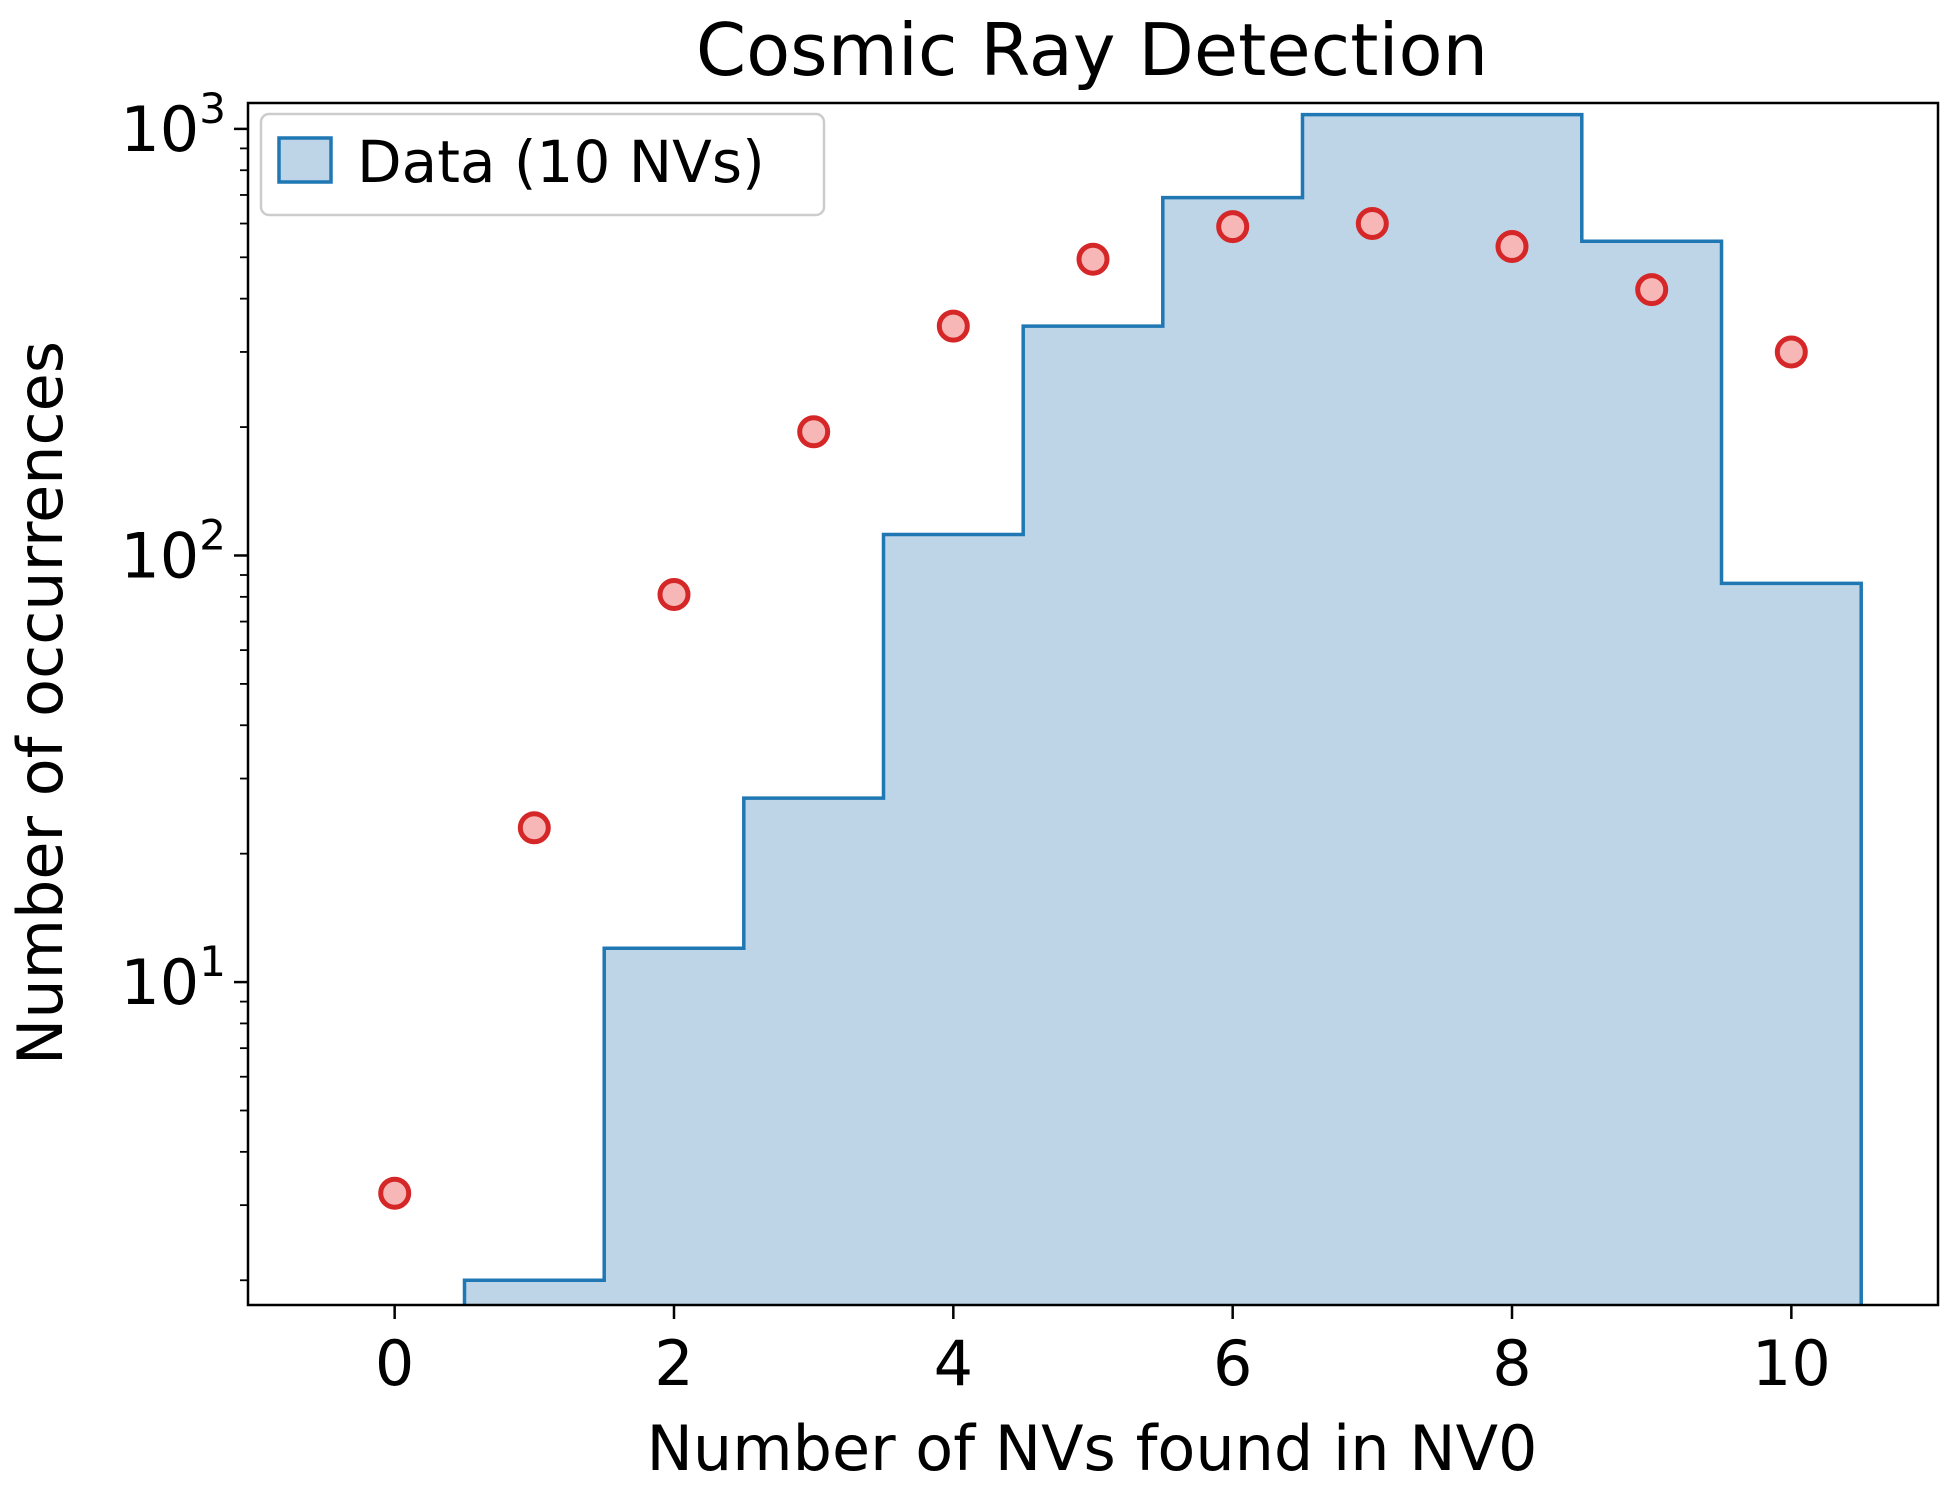 This screenshot has height=1500, width=1950. I want to click on x-tick-label: 4, so click(953, 1363).